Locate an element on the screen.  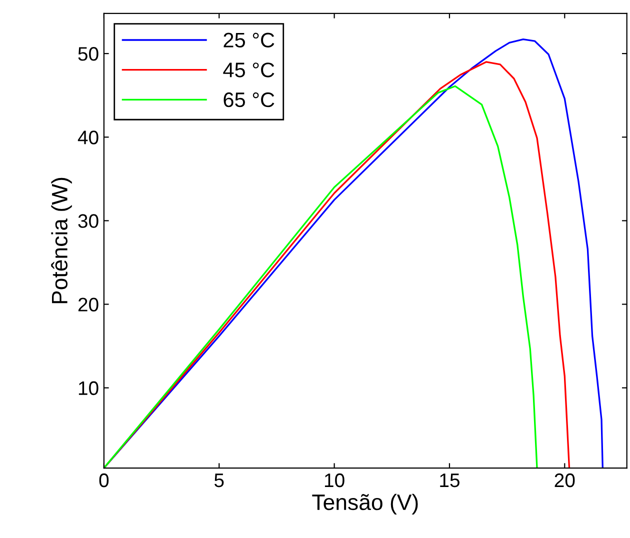
x-tick-label: 10 is located at coordinates (334, 480).